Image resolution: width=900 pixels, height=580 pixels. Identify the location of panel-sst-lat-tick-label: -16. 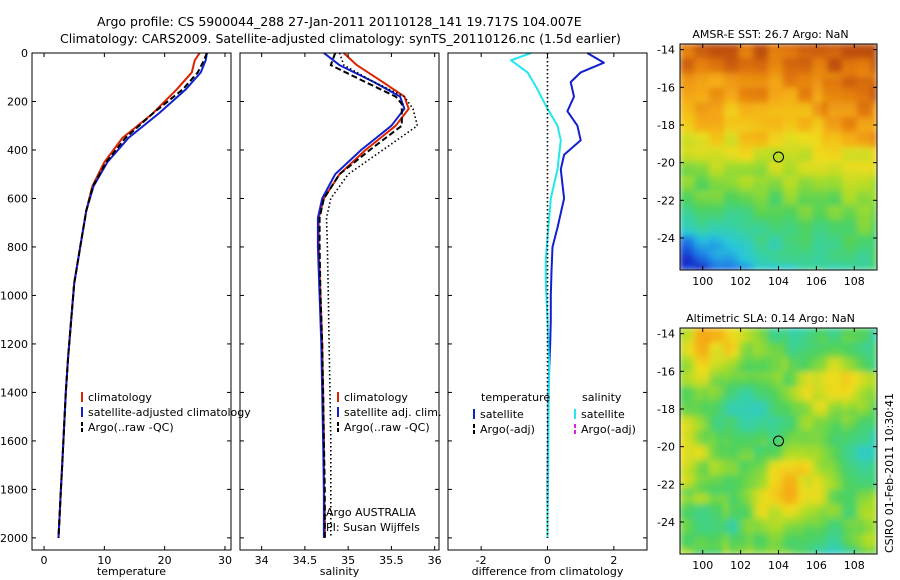
(666, 87).